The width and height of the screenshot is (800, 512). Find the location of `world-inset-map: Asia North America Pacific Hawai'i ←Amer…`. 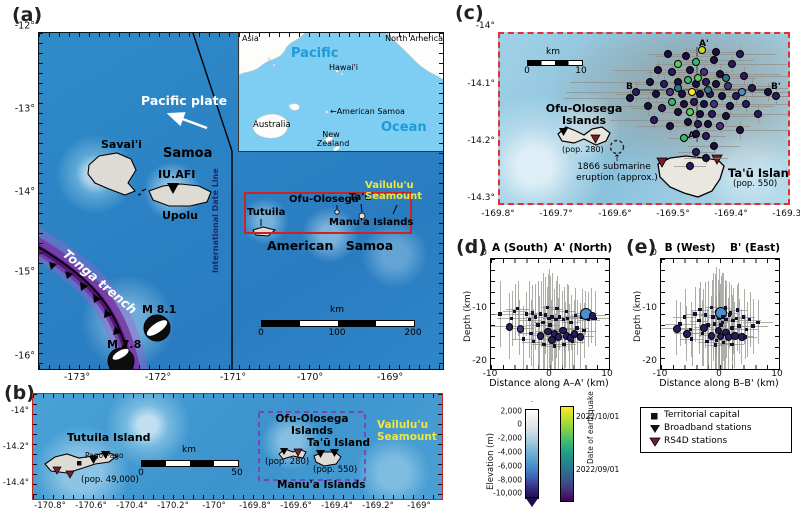

world-inset-map: Asia North America Pacific Hawai'i ←Amer… is located at coordinates (340, 92).